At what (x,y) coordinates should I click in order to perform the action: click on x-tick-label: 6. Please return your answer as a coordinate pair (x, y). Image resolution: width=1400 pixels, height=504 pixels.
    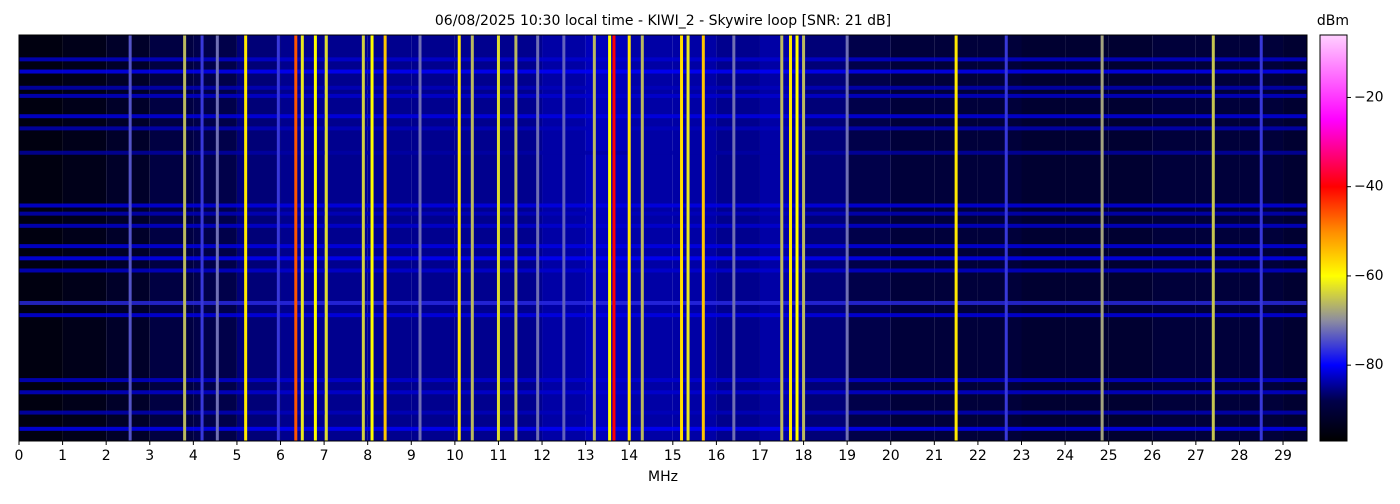
    Looking at the image, I should click on (280, 456).